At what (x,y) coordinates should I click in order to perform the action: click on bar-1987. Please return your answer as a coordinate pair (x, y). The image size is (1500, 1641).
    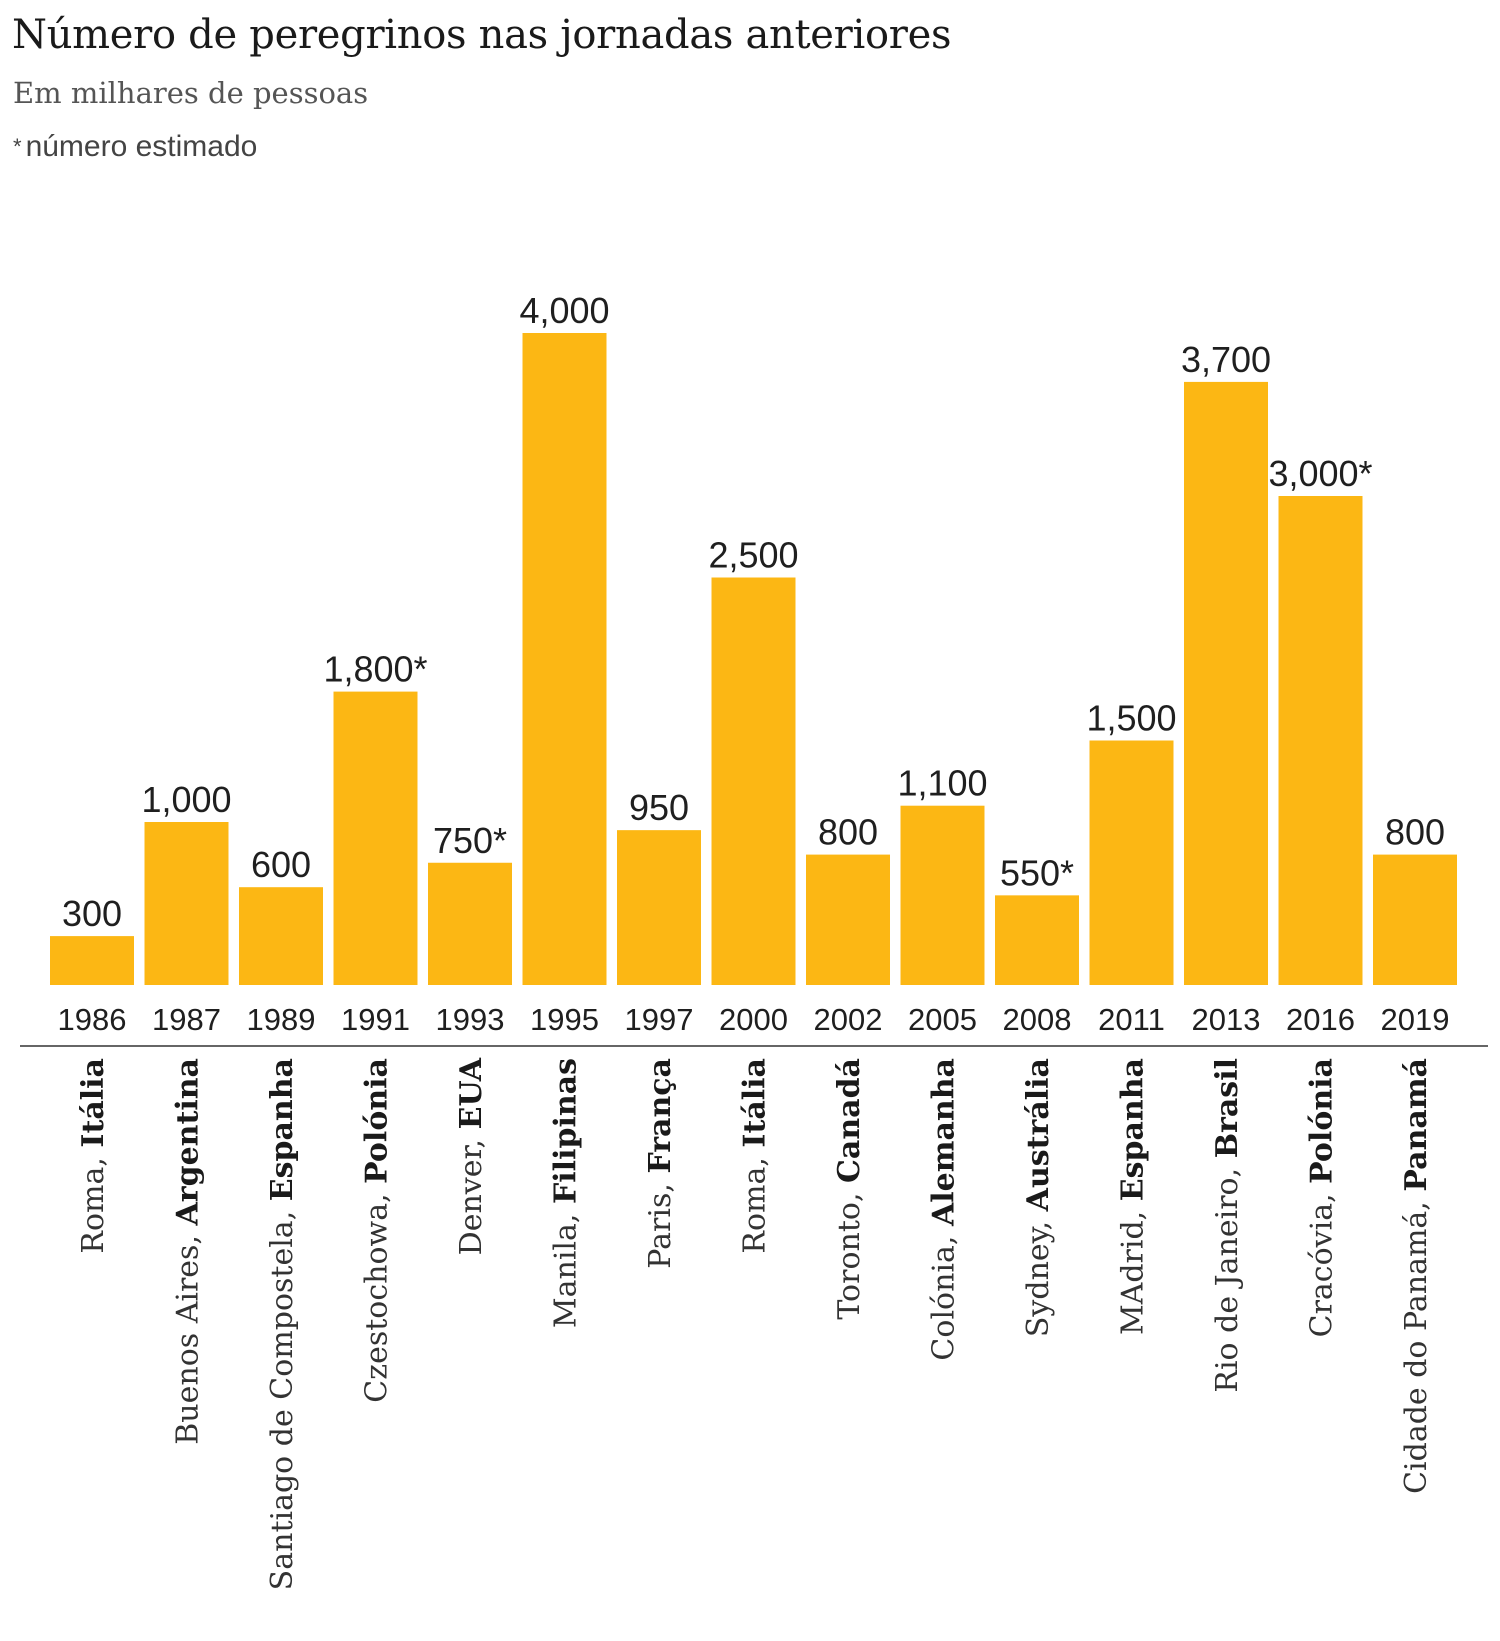
    Looking at the image, I should click on (186, 903).